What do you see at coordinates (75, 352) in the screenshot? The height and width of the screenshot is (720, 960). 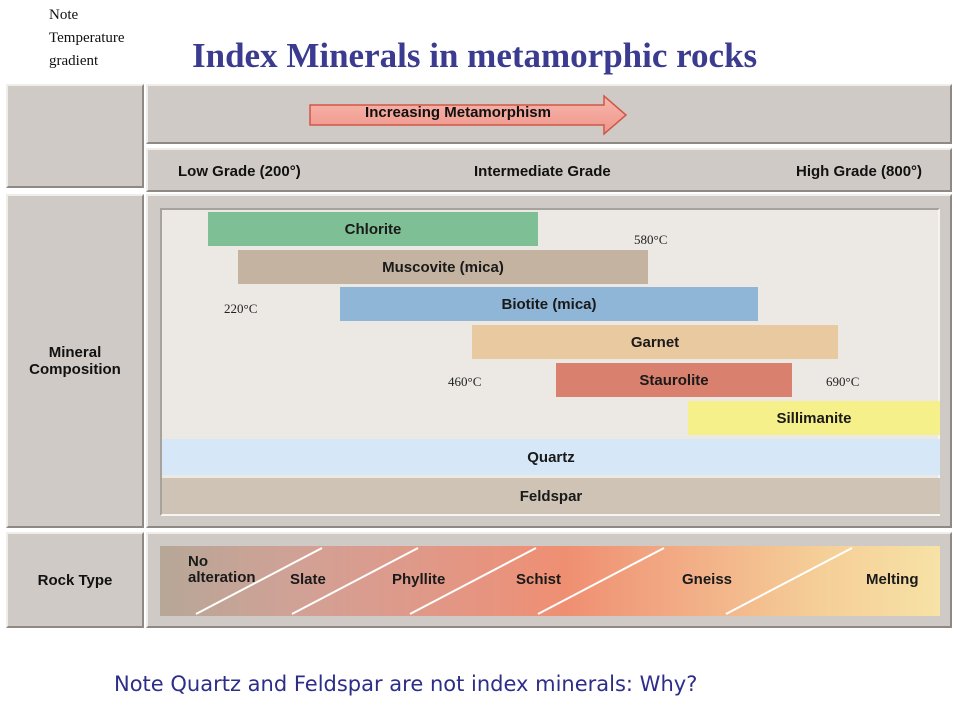 I see `mineral-label-line-1: Mineral` at bounding box center [75, 352].